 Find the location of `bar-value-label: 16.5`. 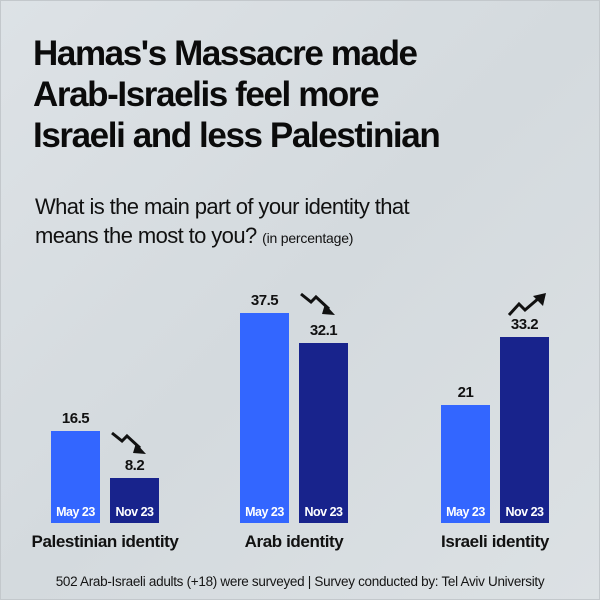

bar-value-label: 16.5 is located at coordinates (75, 418).